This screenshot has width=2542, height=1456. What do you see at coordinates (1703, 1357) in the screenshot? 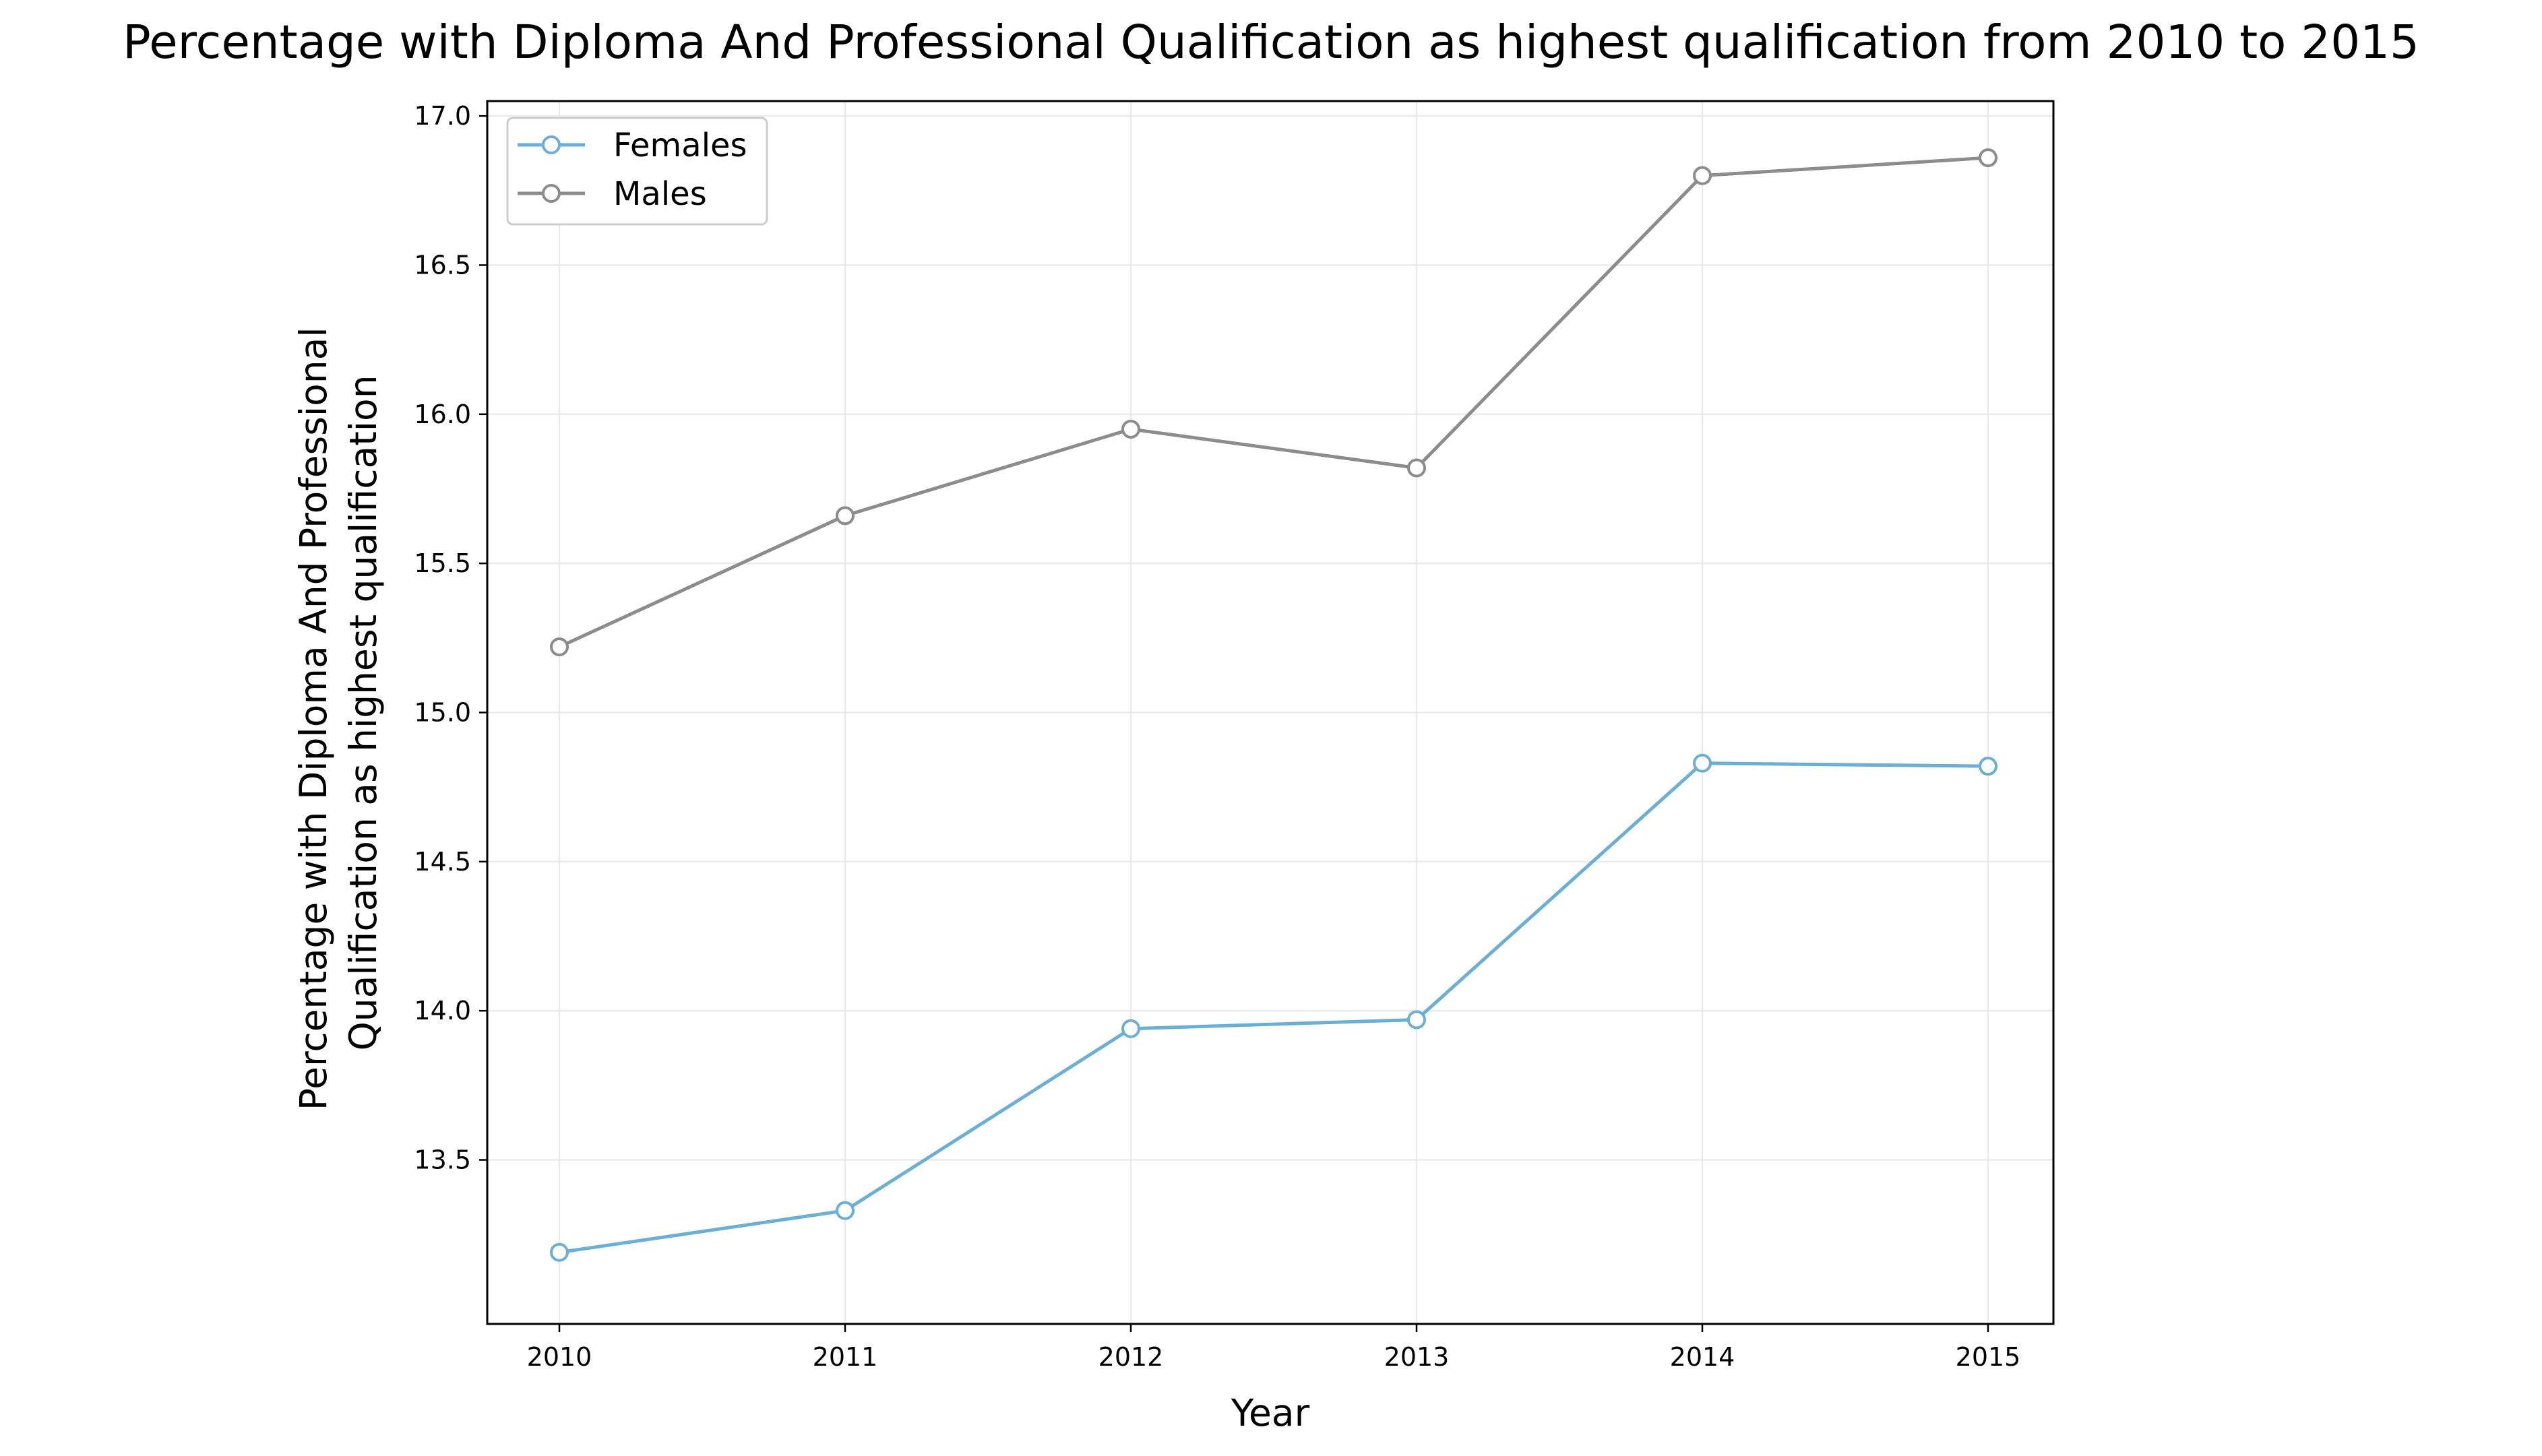
I see `x-tick-label: 2014` at bounding box center [1703, 1357].